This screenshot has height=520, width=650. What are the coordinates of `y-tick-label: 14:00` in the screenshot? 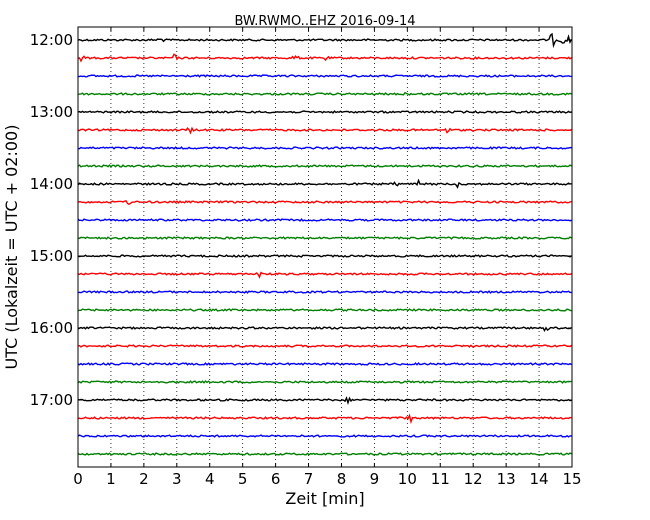 It's located at (51, 184).